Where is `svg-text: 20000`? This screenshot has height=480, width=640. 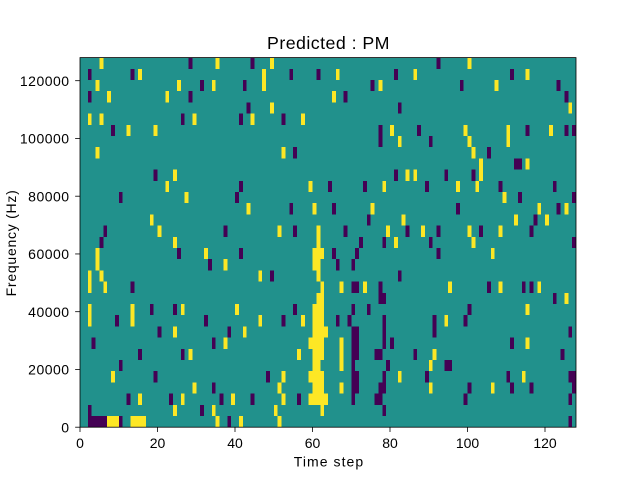 svg-text: 20000 is located at coordinates (48, 370).